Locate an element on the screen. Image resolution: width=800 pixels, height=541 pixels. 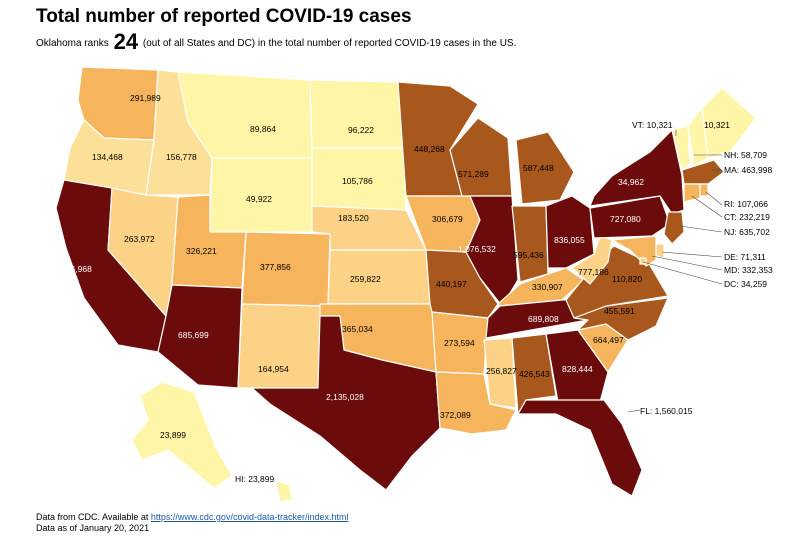
label-WV: 777,186 is located at coordinates (593, 272).